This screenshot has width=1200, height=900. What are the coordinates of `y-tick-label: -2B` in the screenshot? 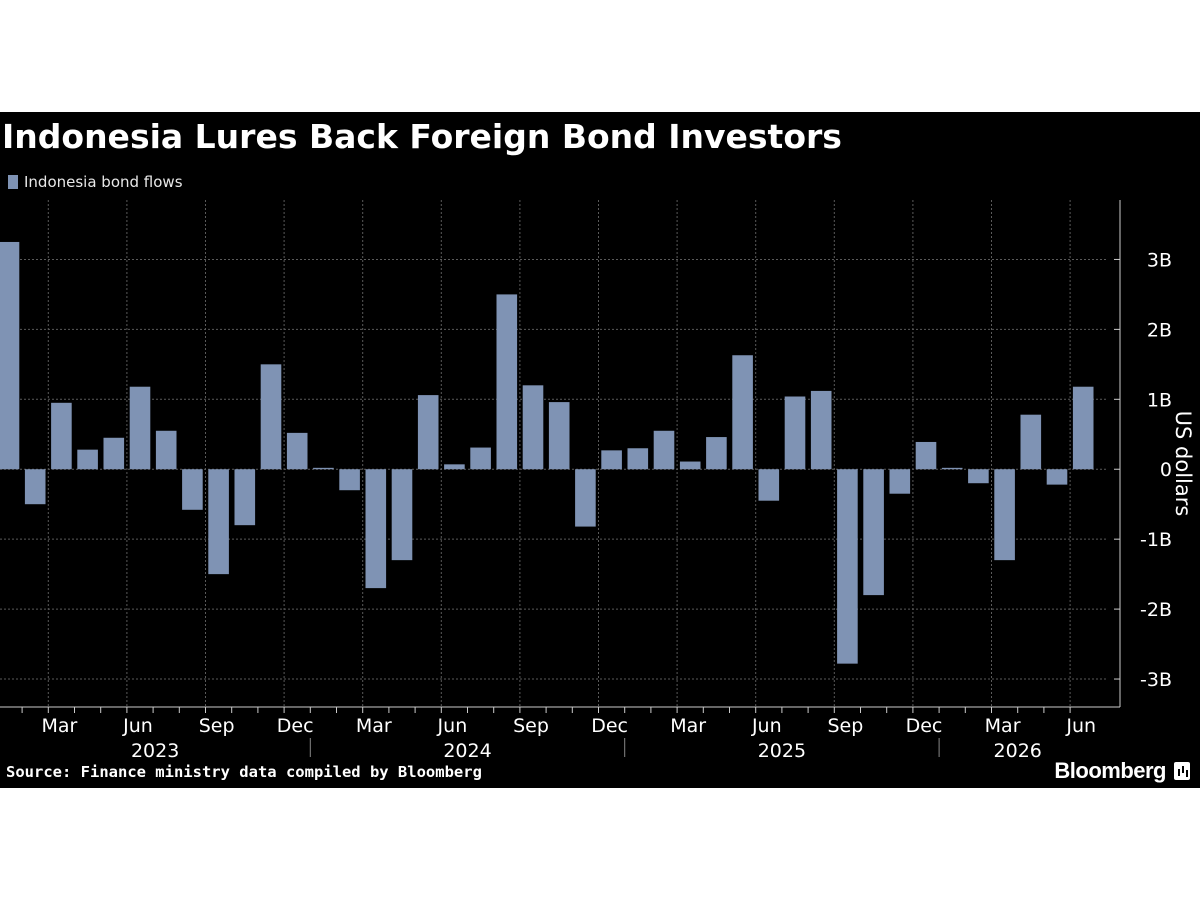 It's located at (1156, 610).